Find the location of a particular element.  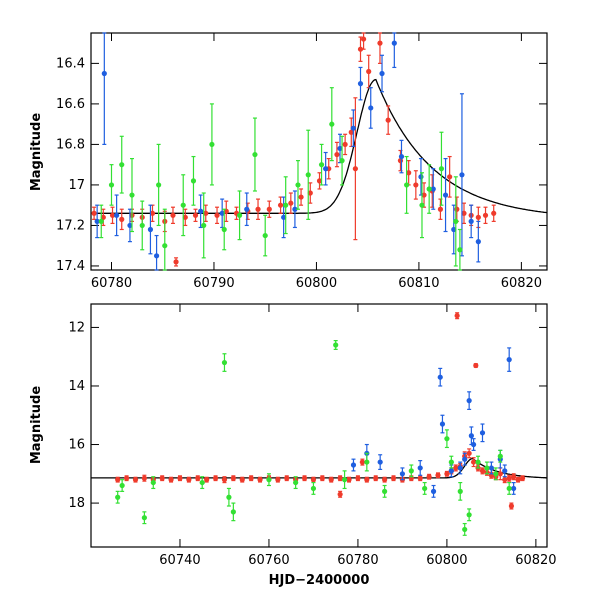

bottom-x-tick-label: 60740 is located at coordinates (179, 560).